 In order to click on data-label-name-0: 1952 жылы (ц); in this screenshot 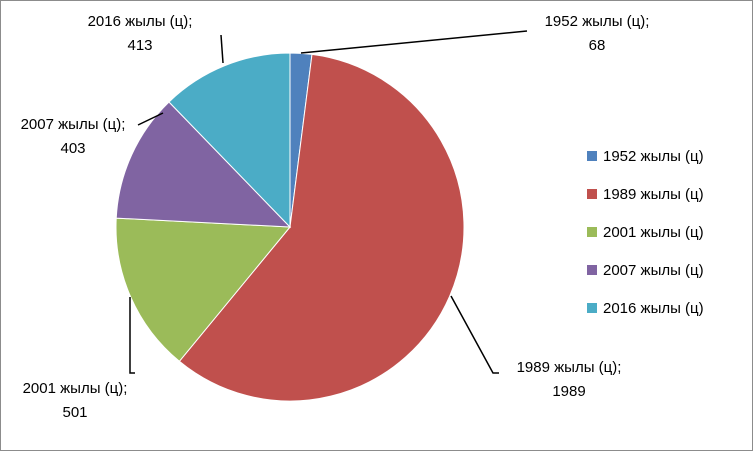, I will do `click(597, 21)`.